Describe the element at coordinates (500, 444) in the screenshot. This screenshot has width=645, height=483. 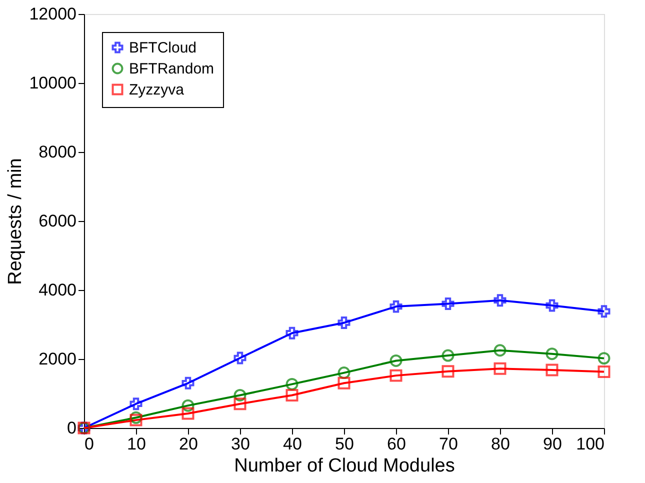
I see `x-tick-label: 80` at that location.